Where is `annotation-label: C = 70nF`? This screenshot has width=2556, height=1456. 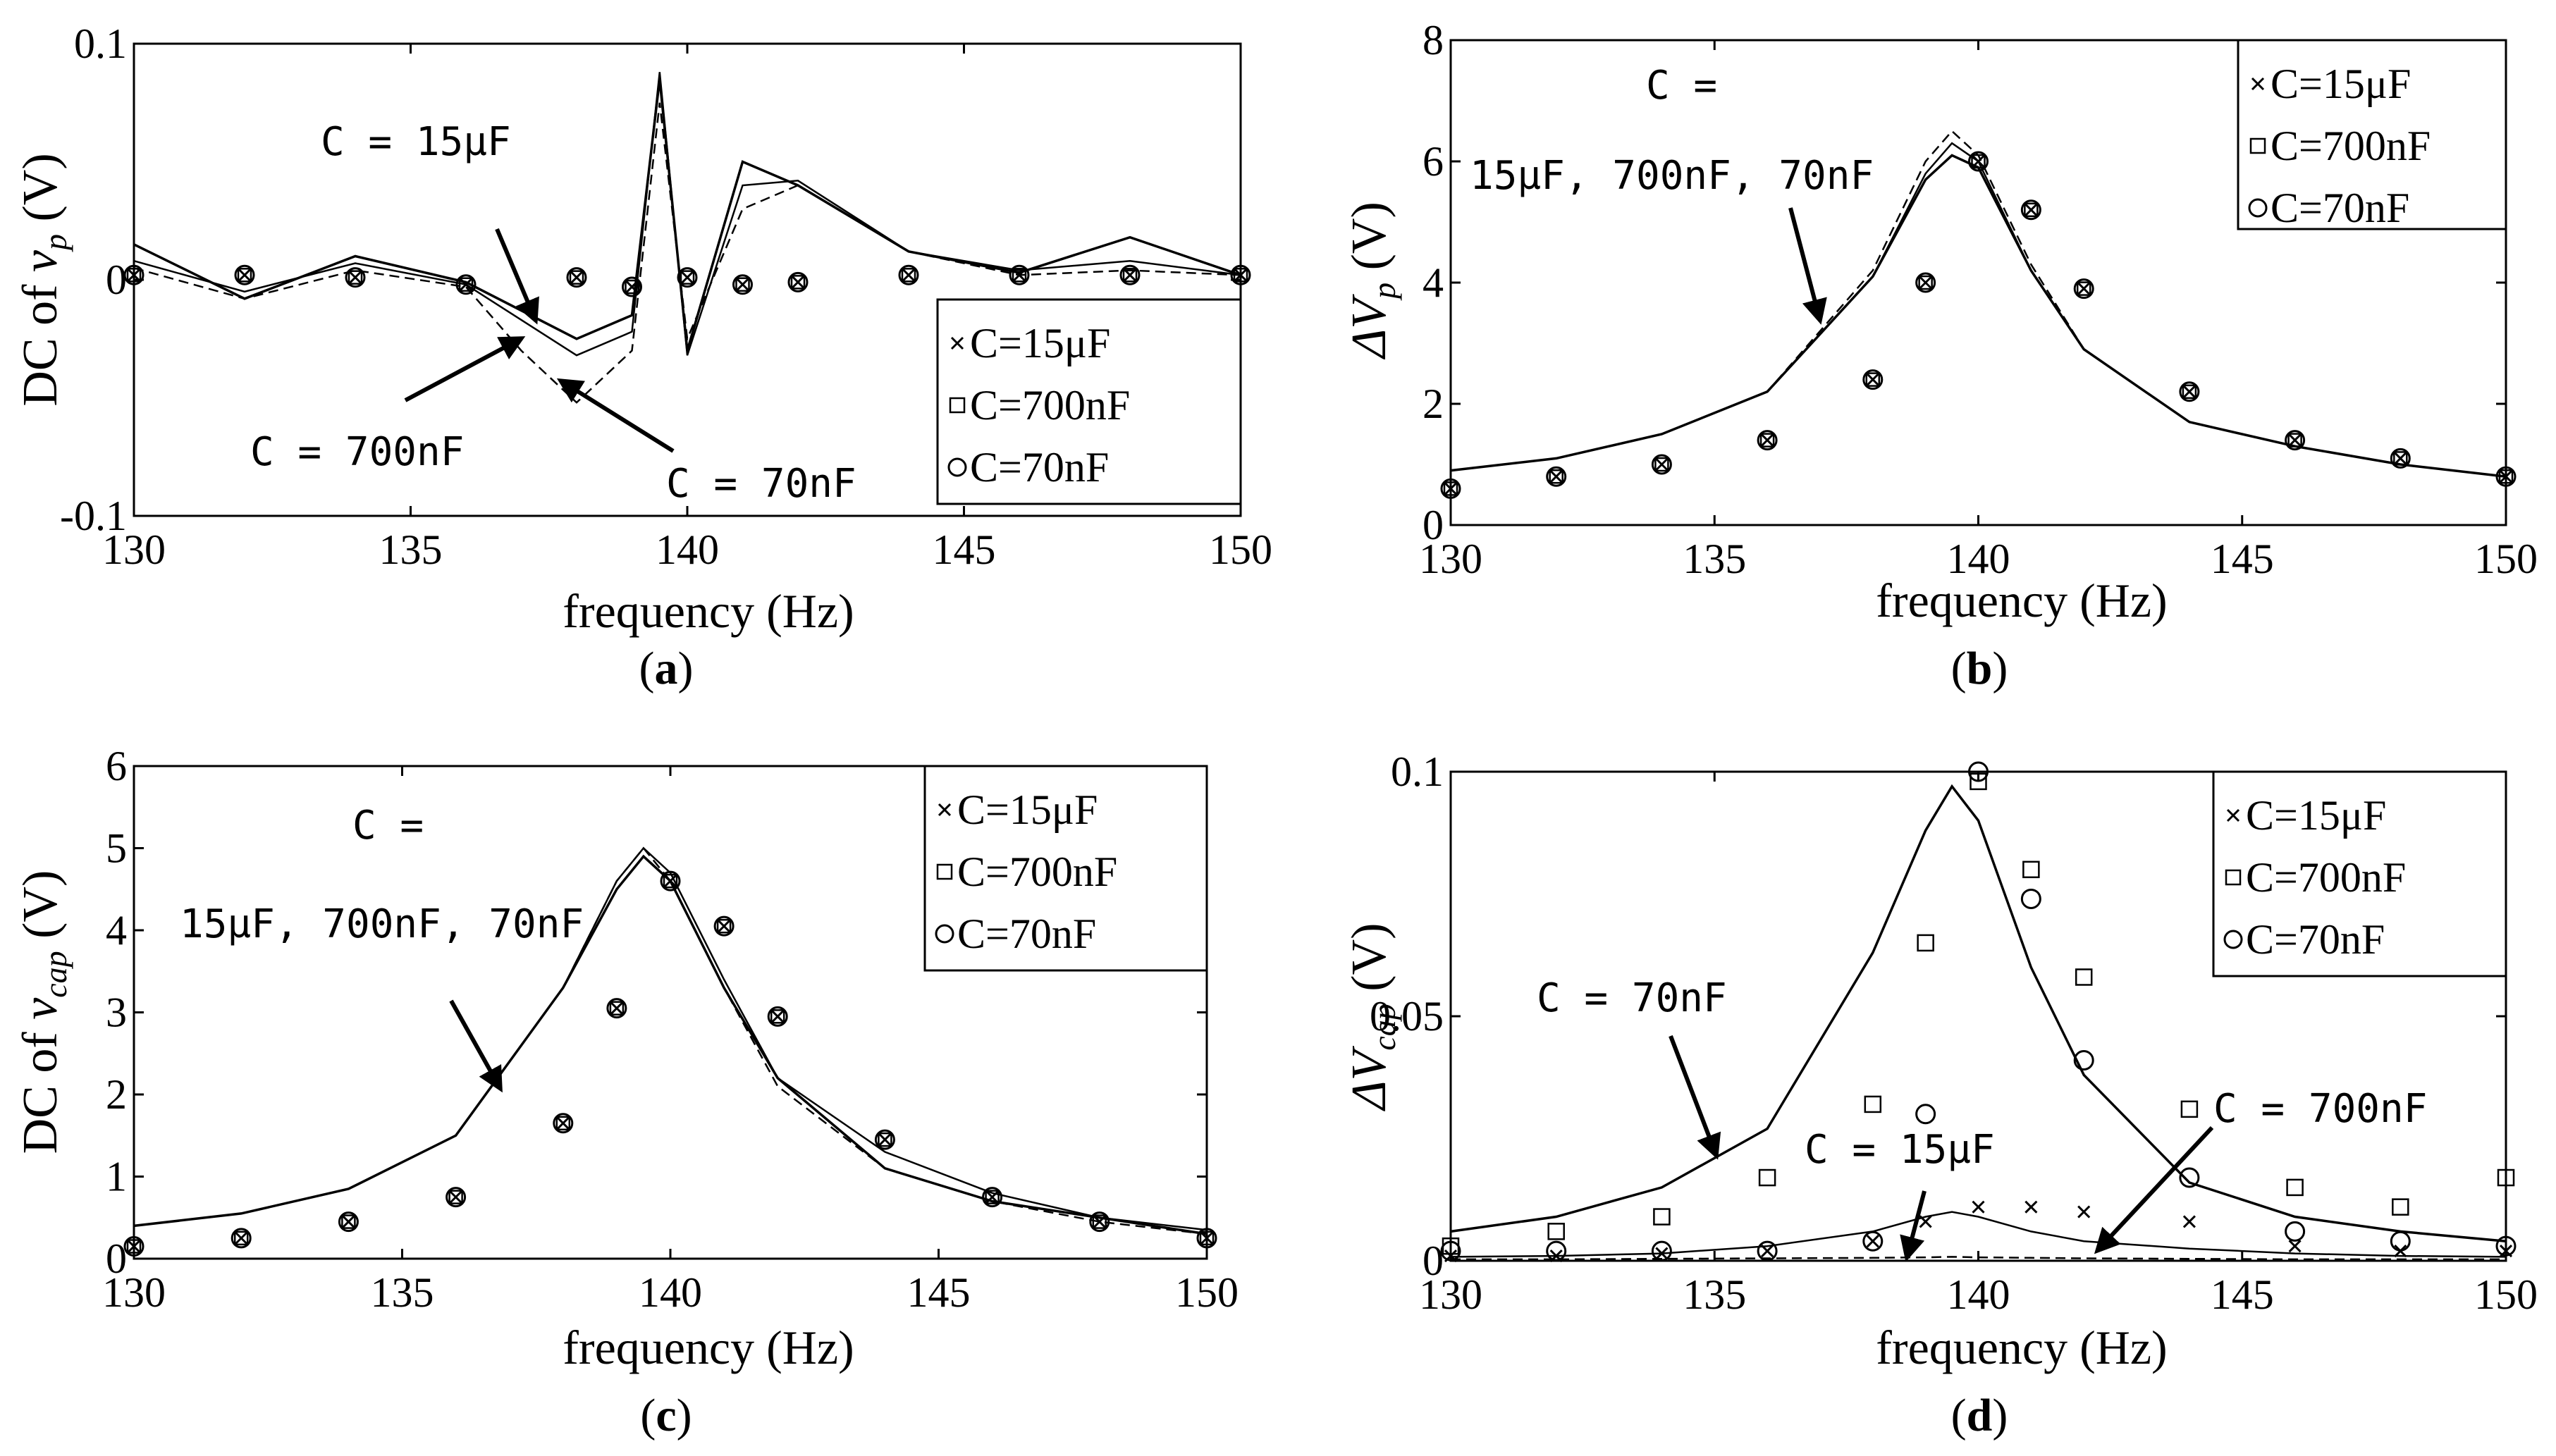
annotation-label: C = 70nF is located at coordinates (1632, 998).